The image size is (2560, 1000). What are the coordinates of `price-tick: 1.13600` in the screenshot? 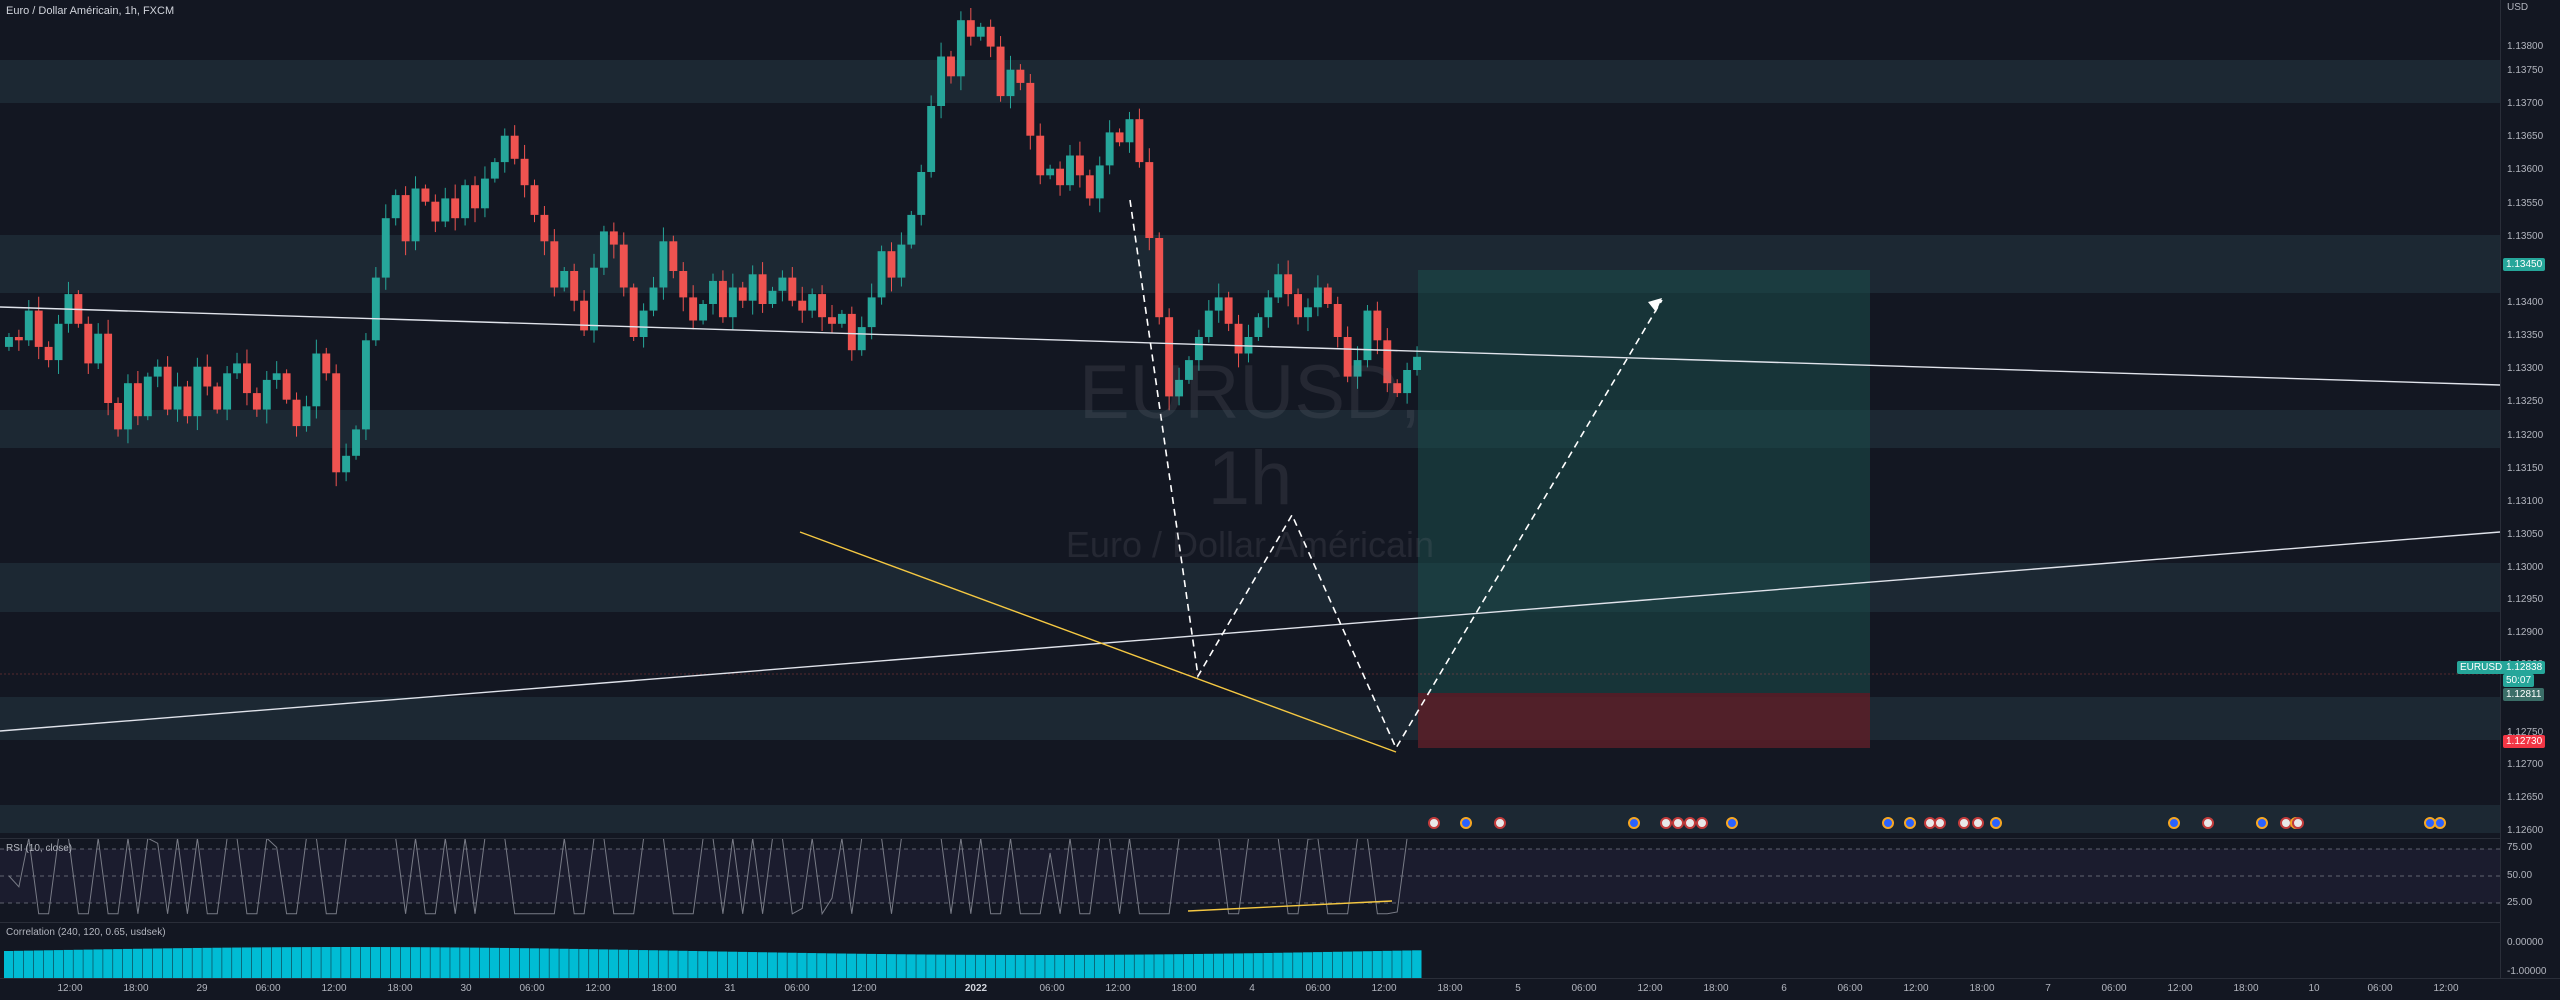 It's located at (2525, 169).